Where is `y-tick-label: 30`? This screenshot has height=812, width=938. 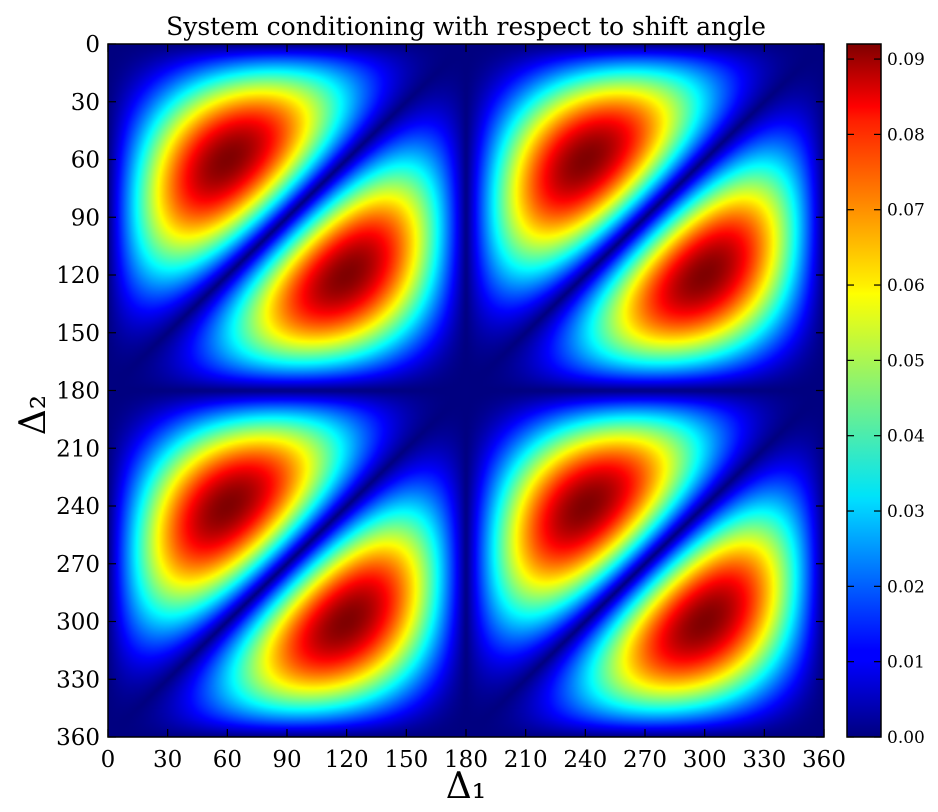 y-tick-label: 30 is located at coordinates (85, 103).